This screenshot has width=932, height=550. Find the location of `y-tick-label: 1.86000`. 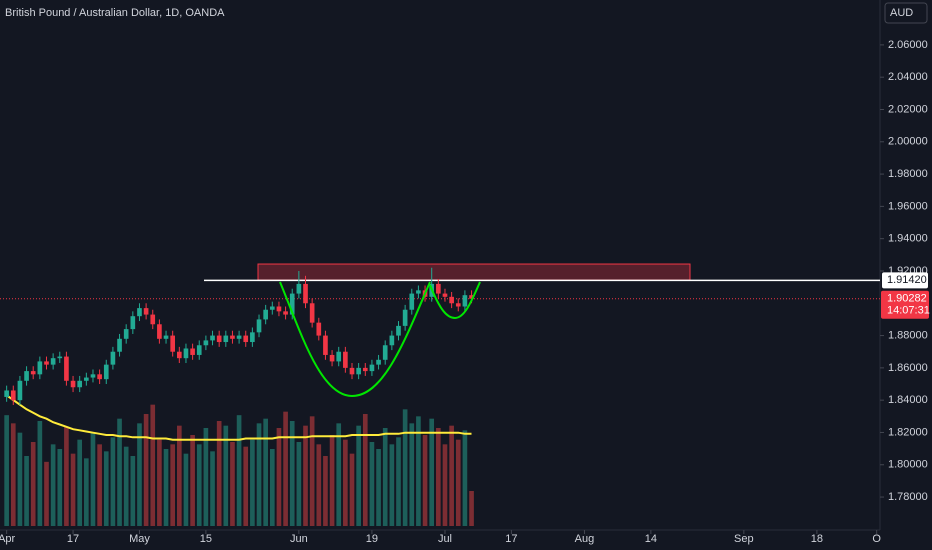

y-tick-label: 1.86000 is located at coordinates (908, 368).